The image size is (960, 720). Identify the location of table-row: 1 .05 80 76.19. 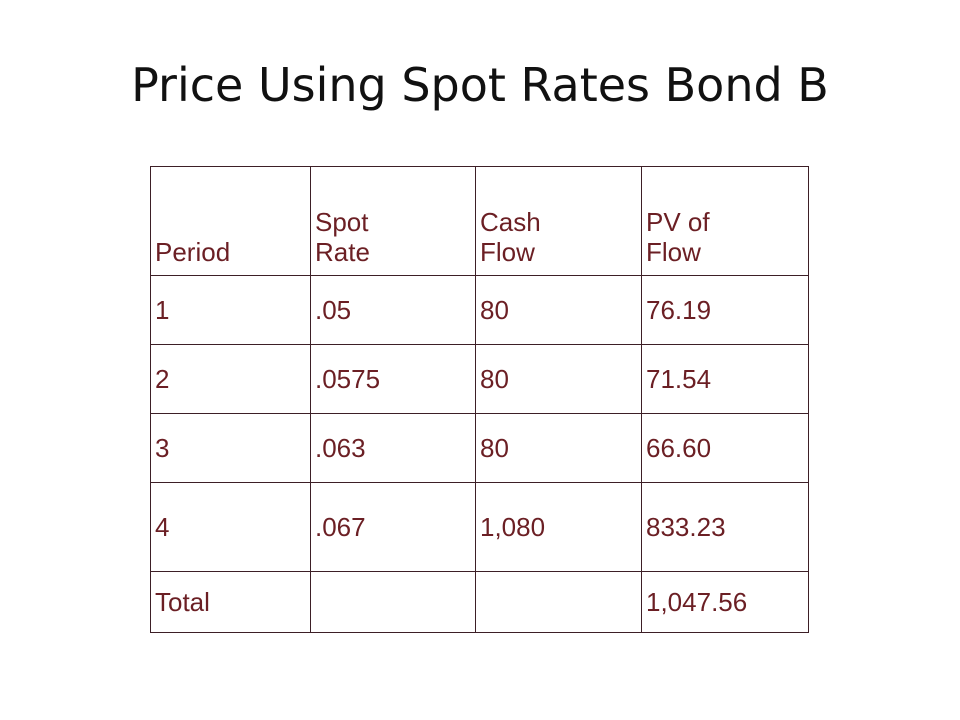
(479, 310).